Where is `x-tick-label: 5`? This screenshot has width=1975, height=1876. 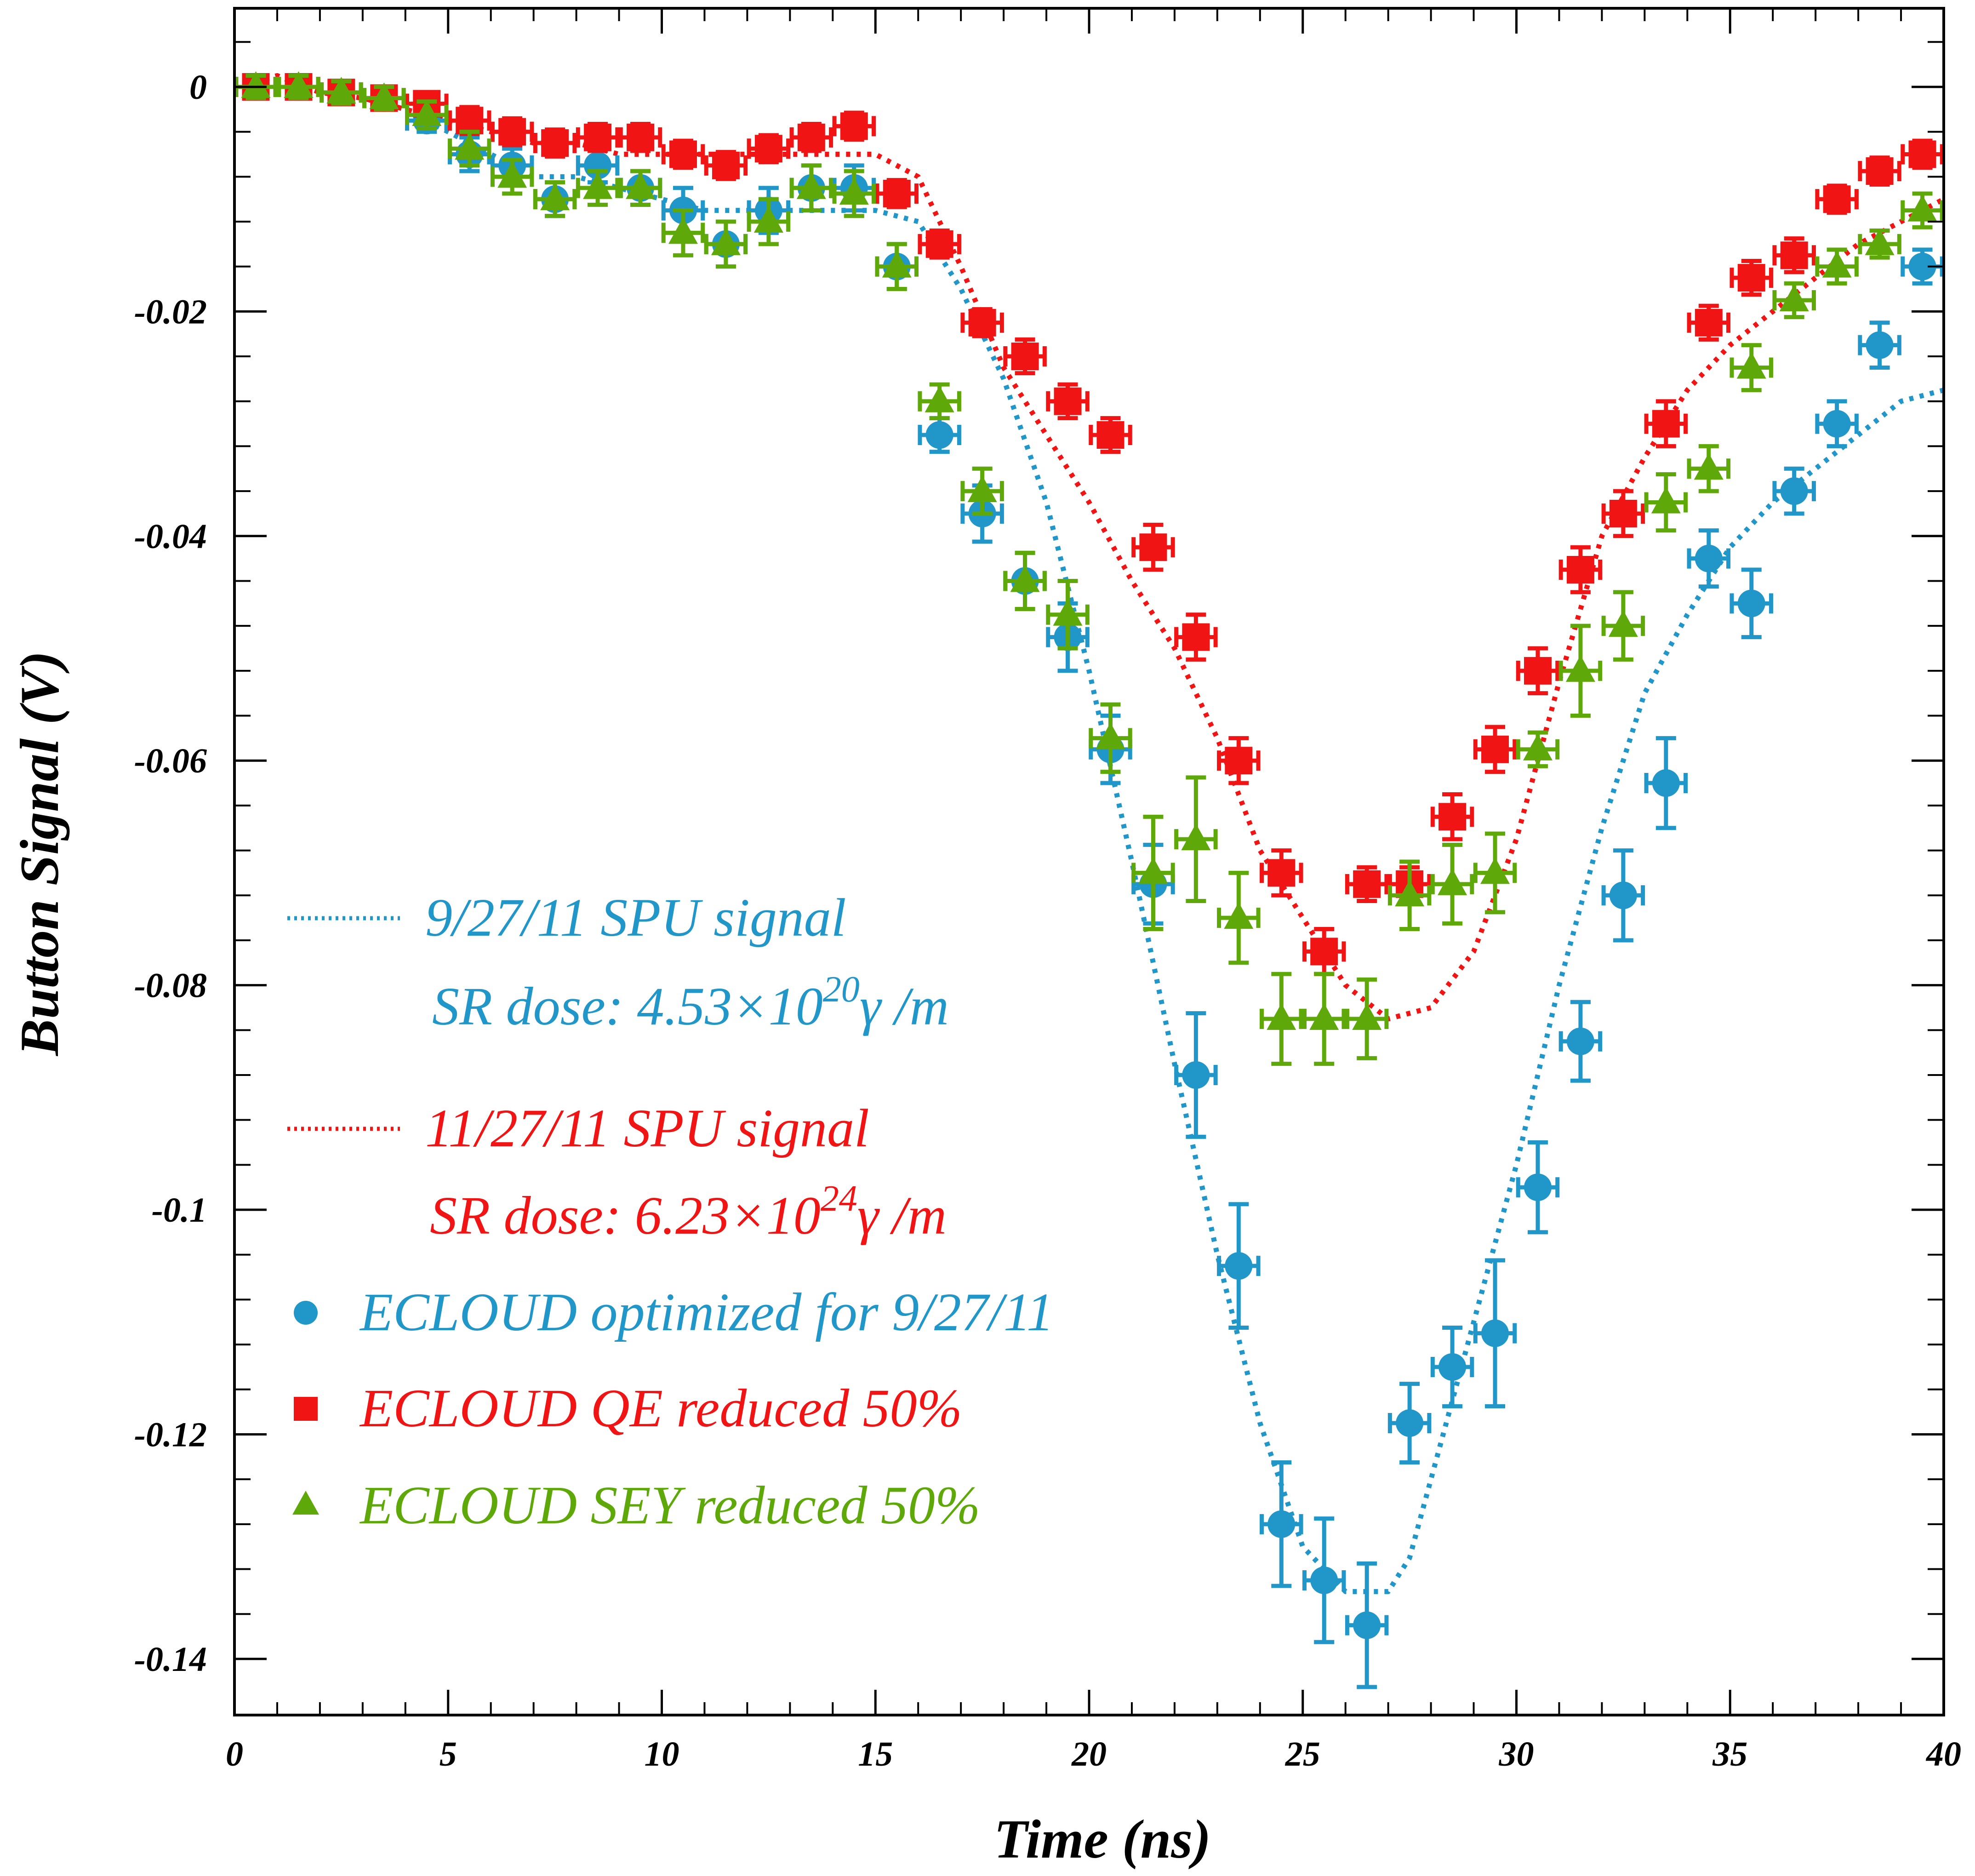 x-tick-label: 5 is located at coordinates (448, 1754).